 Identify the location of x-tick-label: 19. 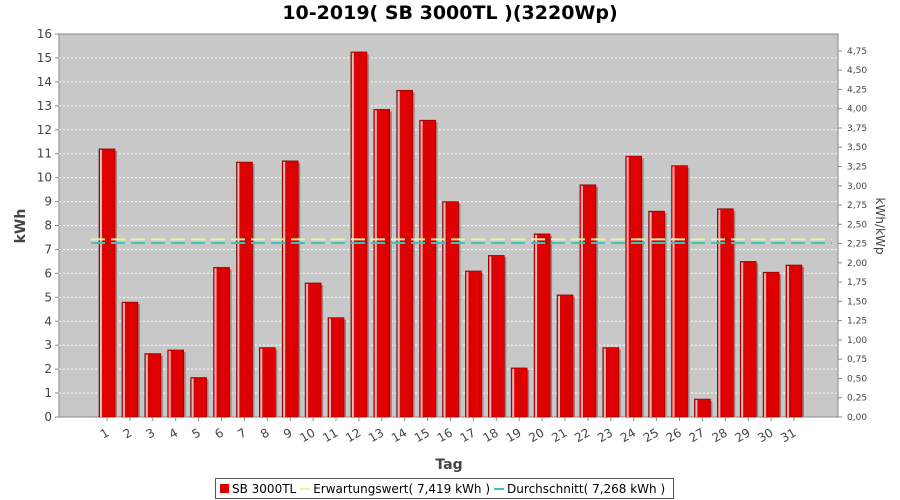
(513, 435).